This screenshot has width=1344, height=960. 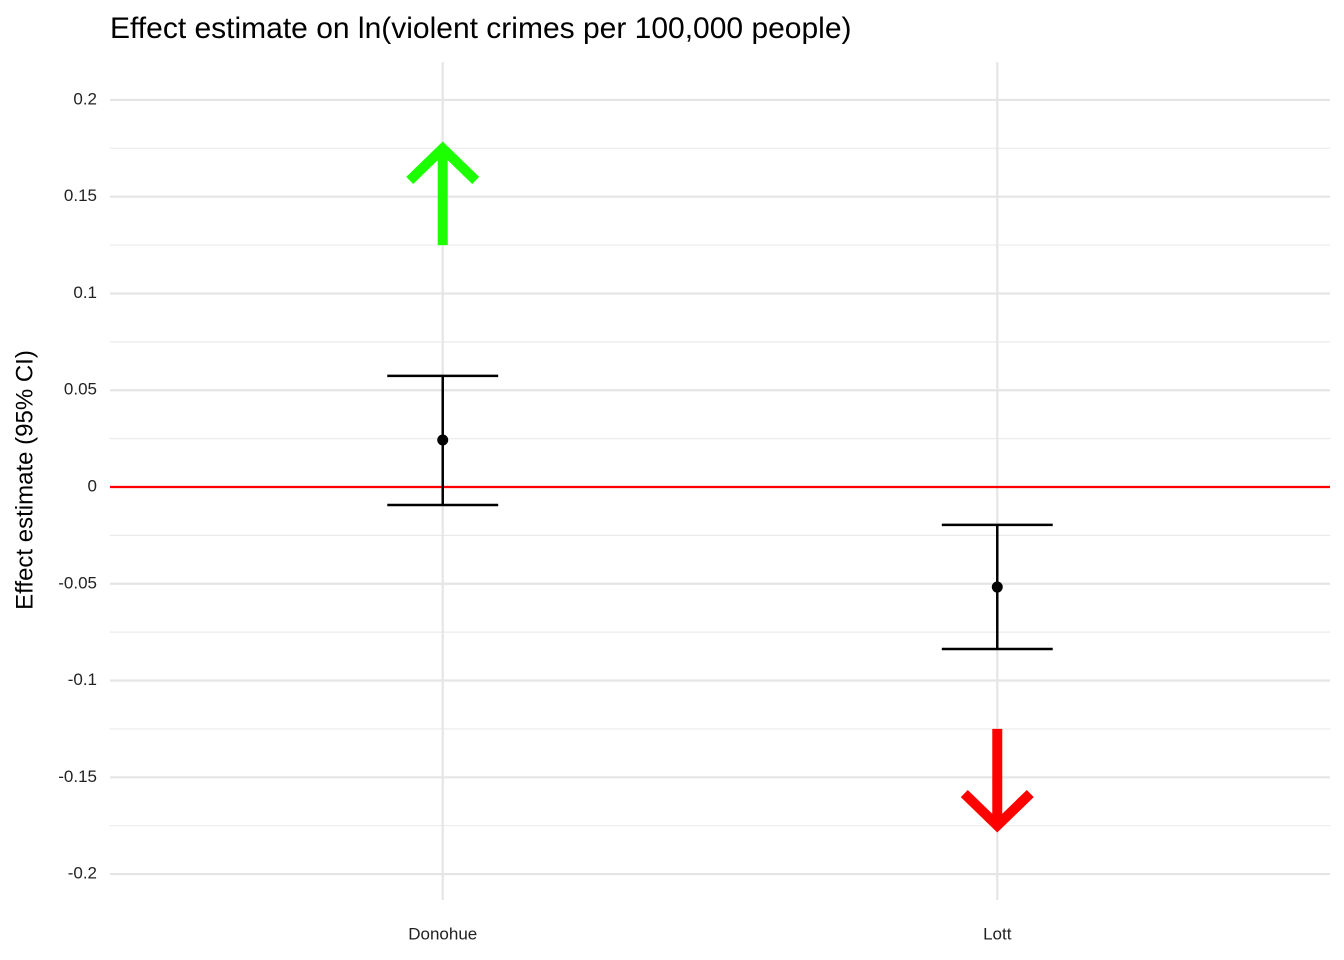 What do you see at coordinates (24, 480) in the screenshot?
I see `y-axis-label: Effect estimate (95% CI)` at bounding box center [24, 480].